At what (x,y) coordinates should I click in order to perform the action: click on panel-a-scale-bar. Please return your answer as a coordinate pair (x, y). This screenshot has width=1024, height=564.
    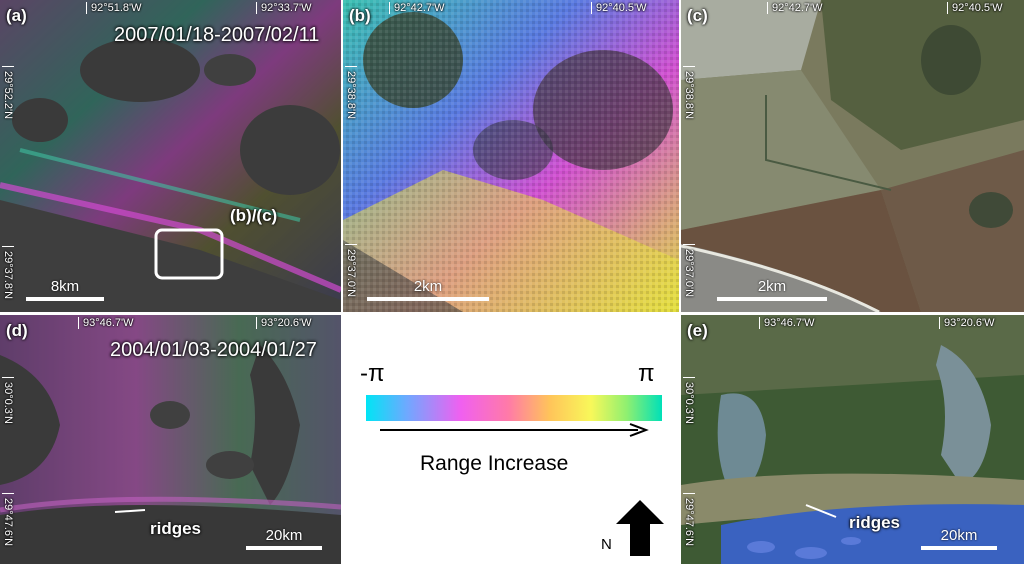
    Looking at the image, I should click on (65, 299).